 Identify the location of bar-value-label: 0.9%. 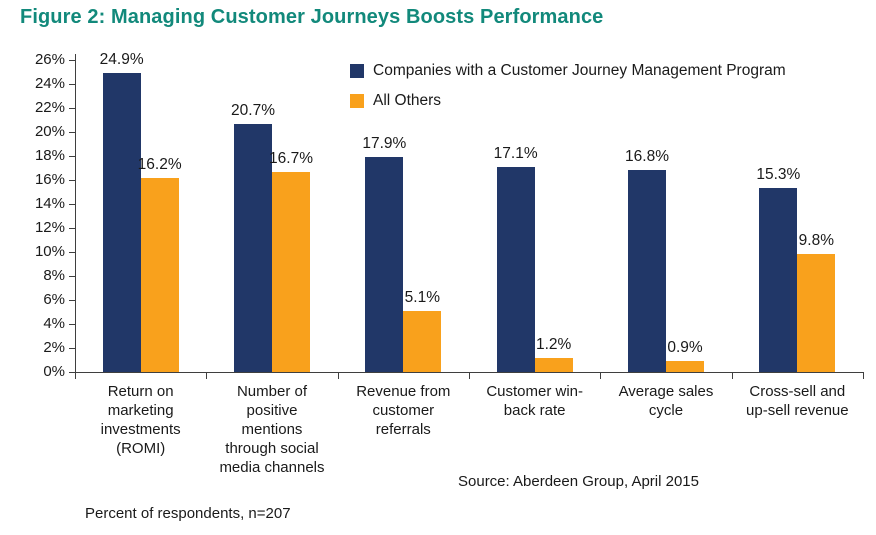
(685, 348).